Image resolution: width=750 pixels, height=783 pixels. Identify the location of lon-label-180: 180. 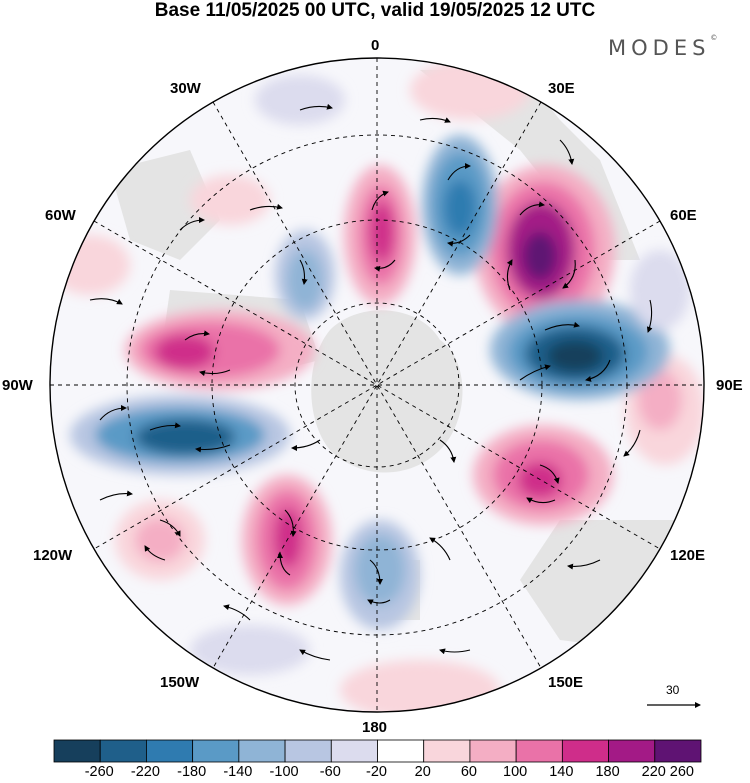
(375, 727).